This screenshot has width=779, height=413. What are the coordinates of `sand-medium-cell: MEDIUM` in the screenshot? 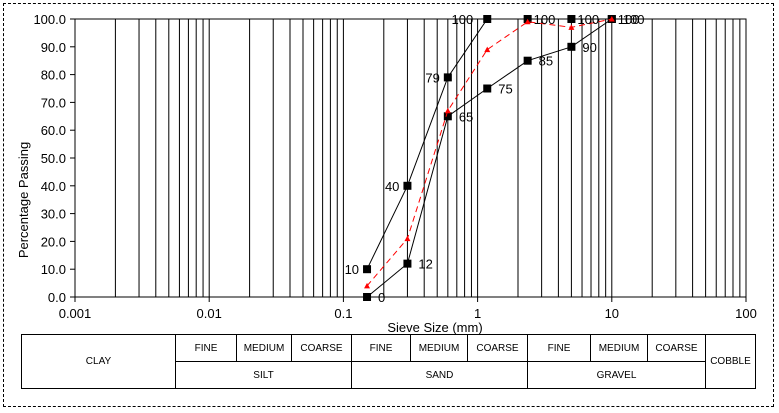 It's located at (439, 348).